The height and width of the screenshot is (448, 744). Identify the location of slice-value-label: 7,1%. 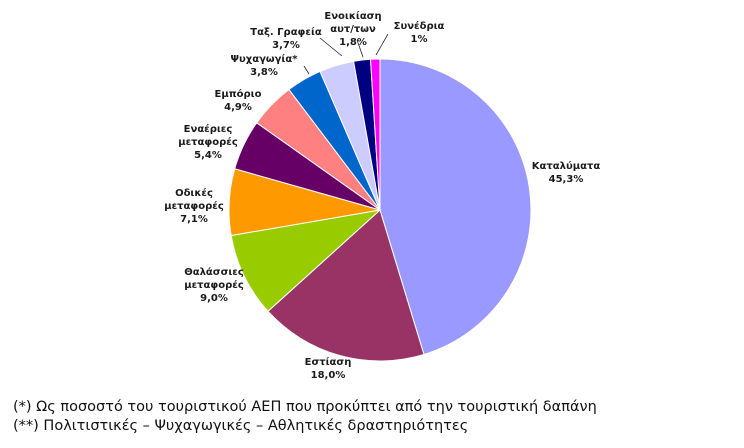
(194, 219).